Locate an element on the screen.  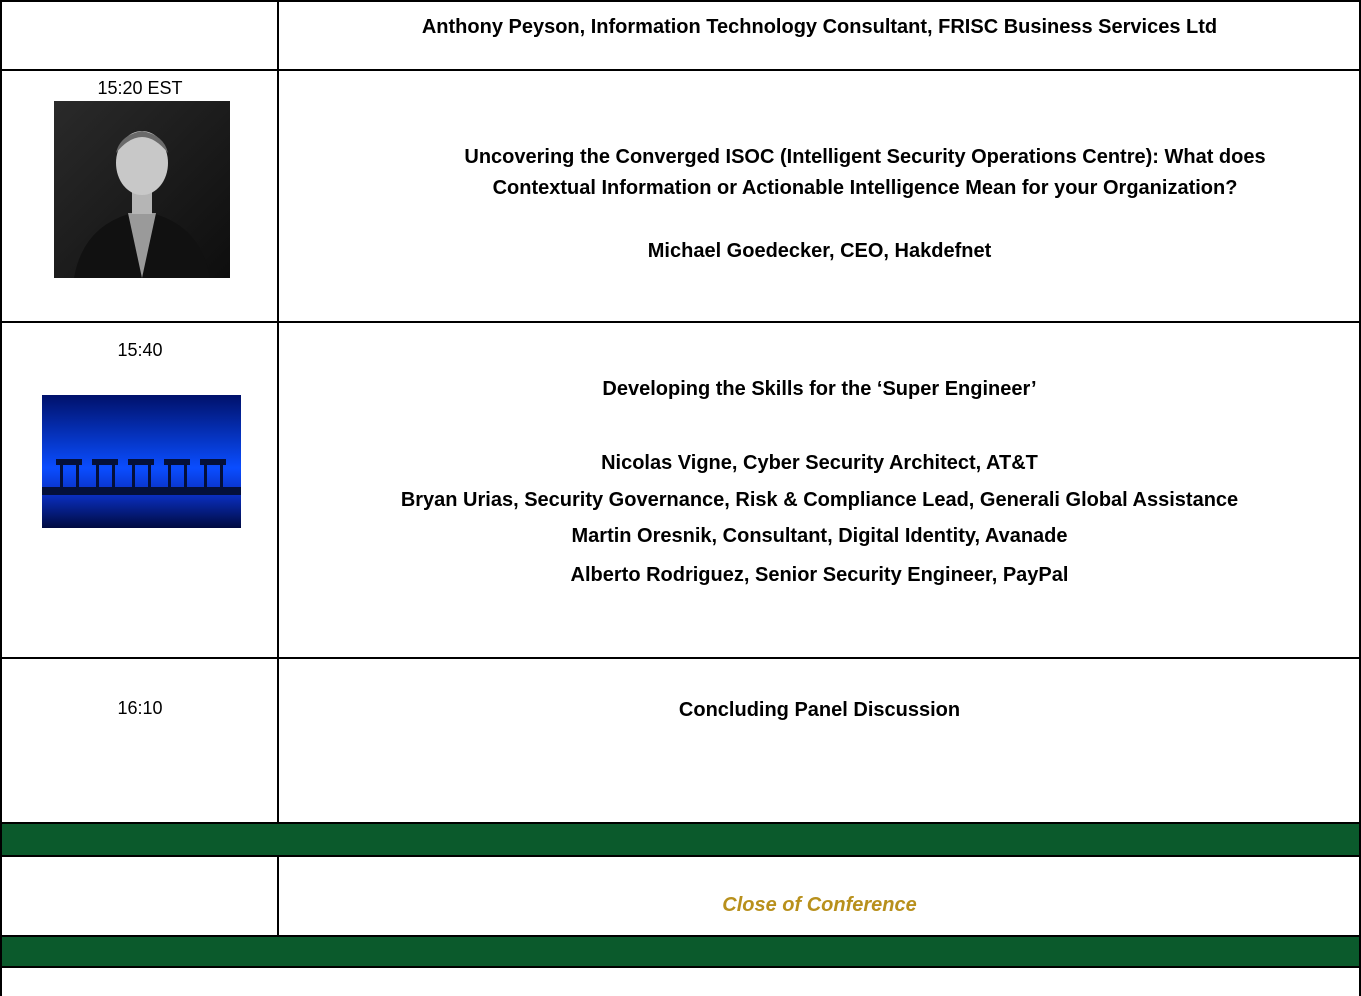
speaker: Michael Goedecker, CEO, Hakdefnet is located at coordinates (819, 251).